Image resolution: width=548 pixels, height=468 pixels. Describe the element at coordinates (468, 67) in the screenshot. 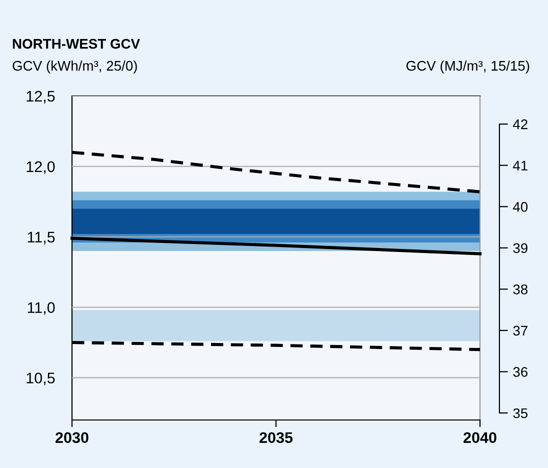

I see `y2-axis-title: GCV (MJ/m³, 15/15)` at that location.